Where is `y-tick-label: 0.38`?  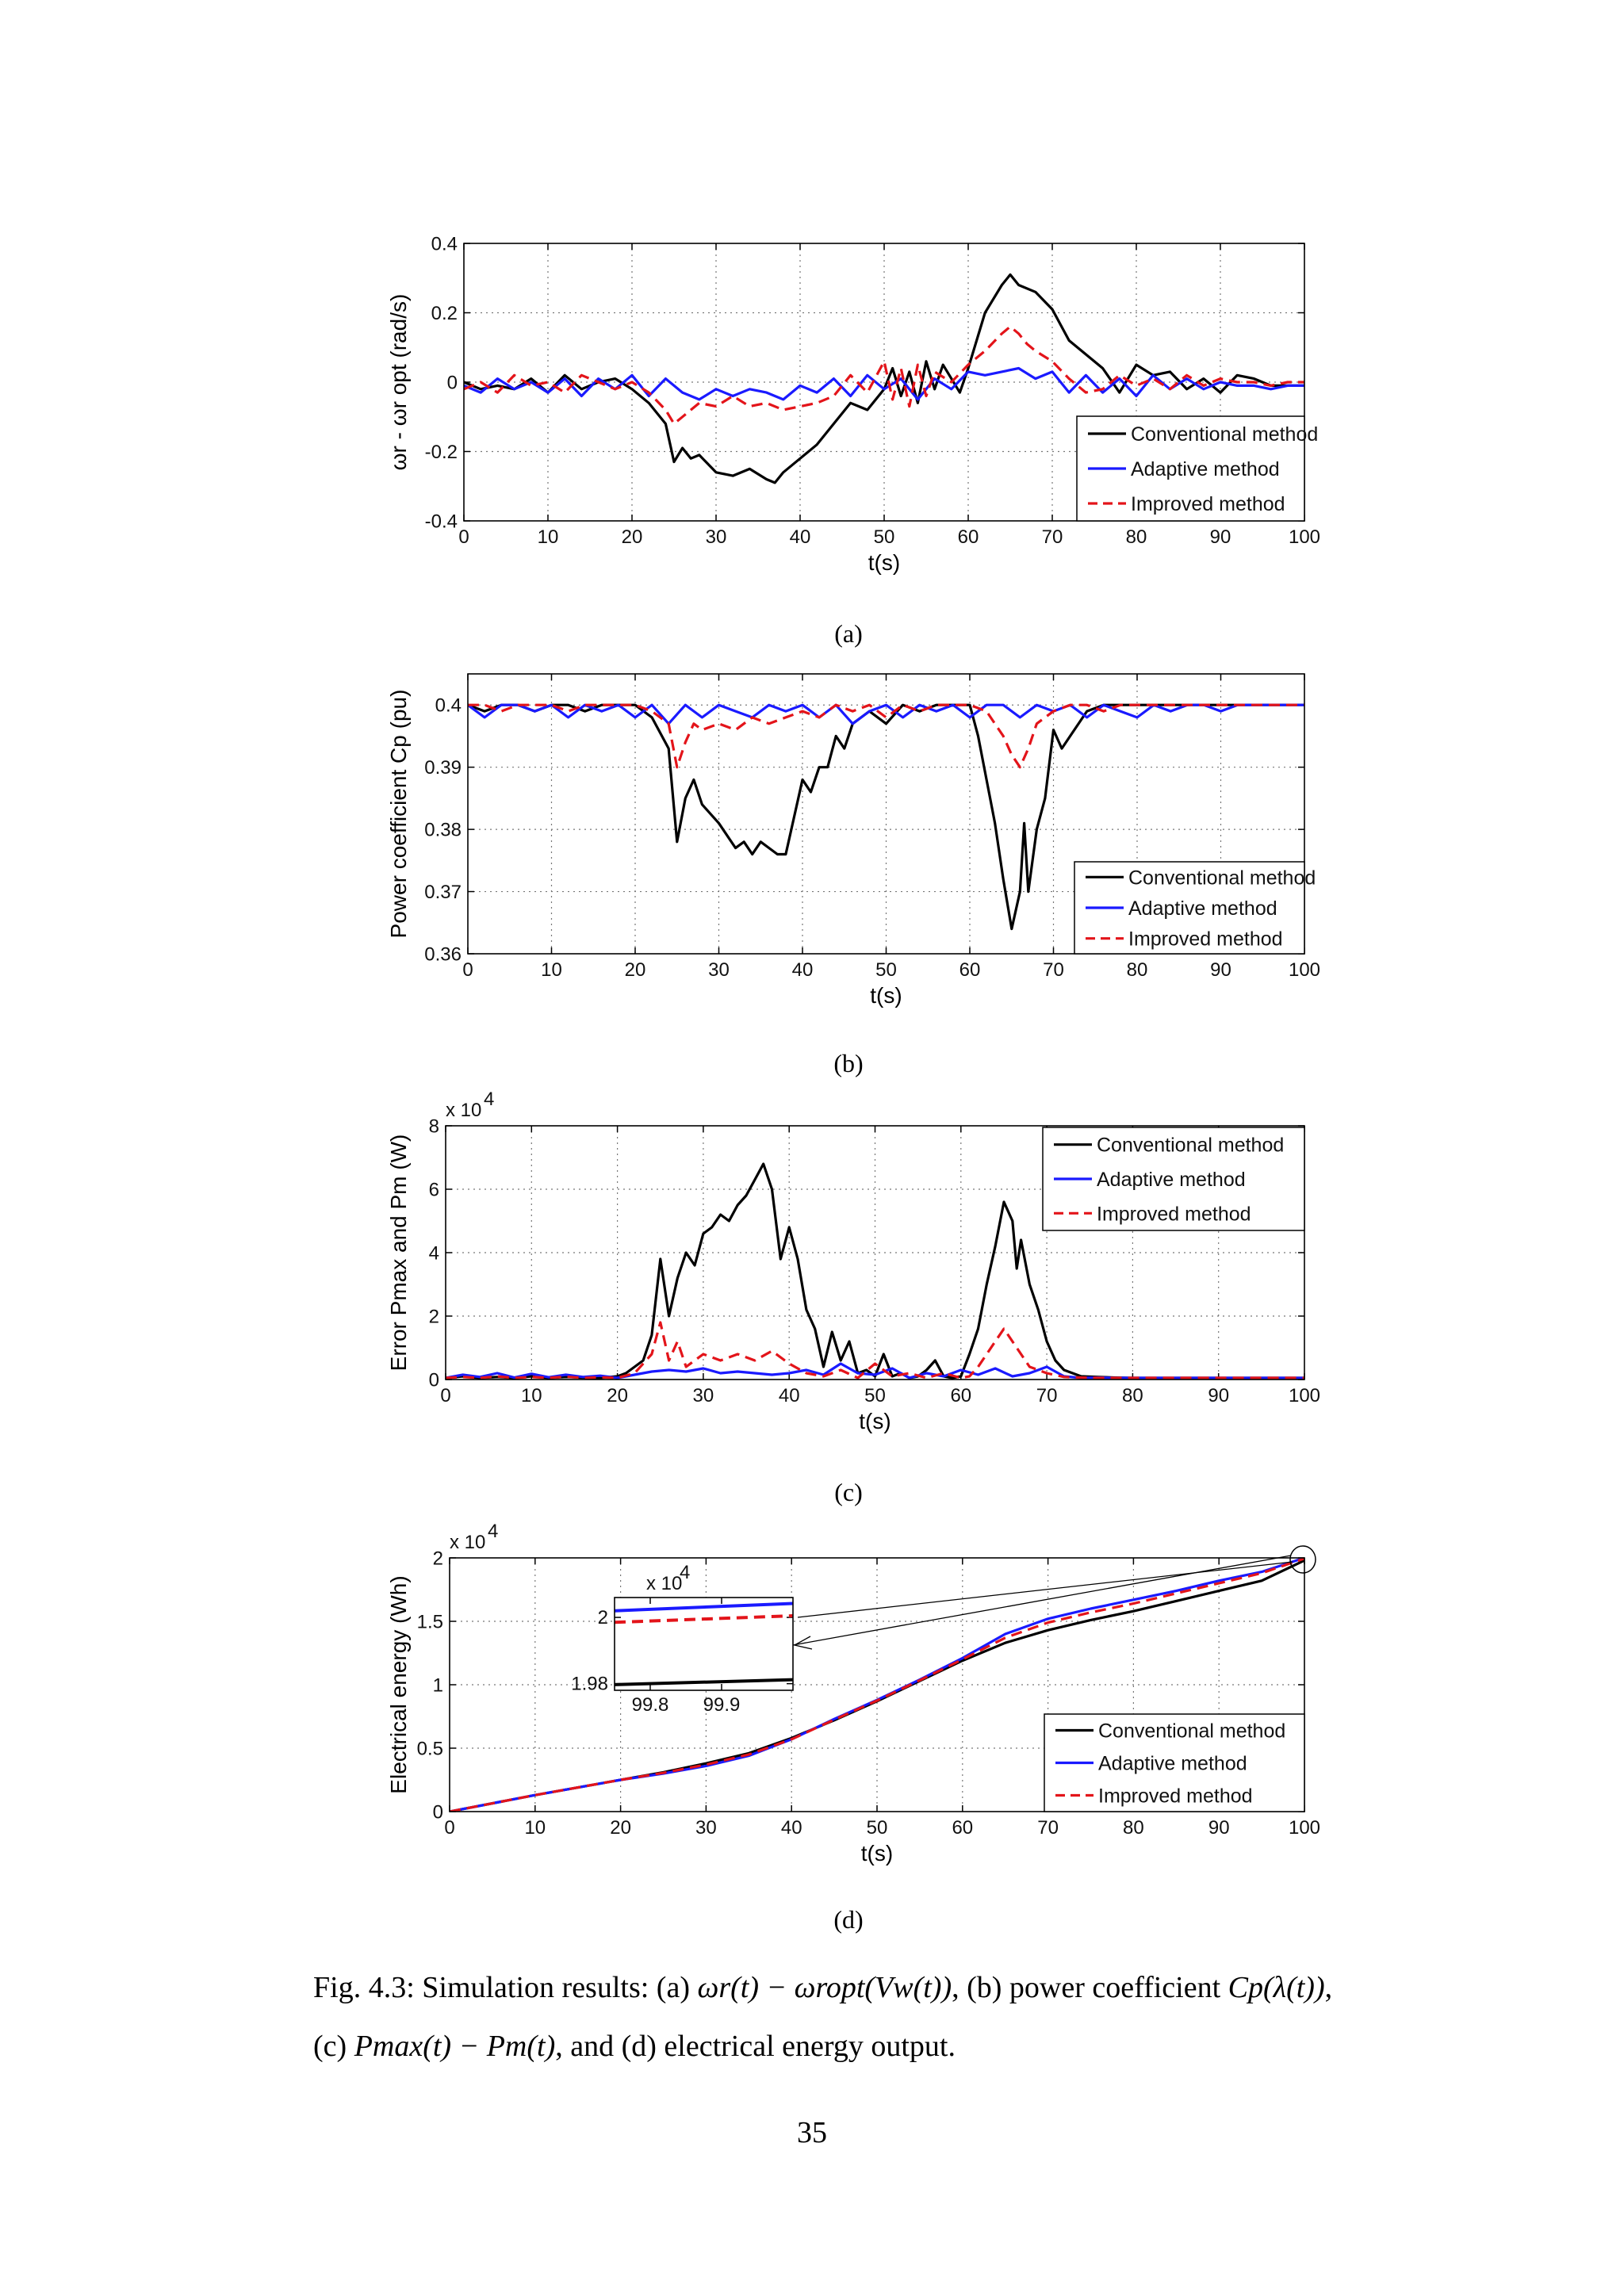
y-tick-label: 0.38 is located at coordinates (443, 831).